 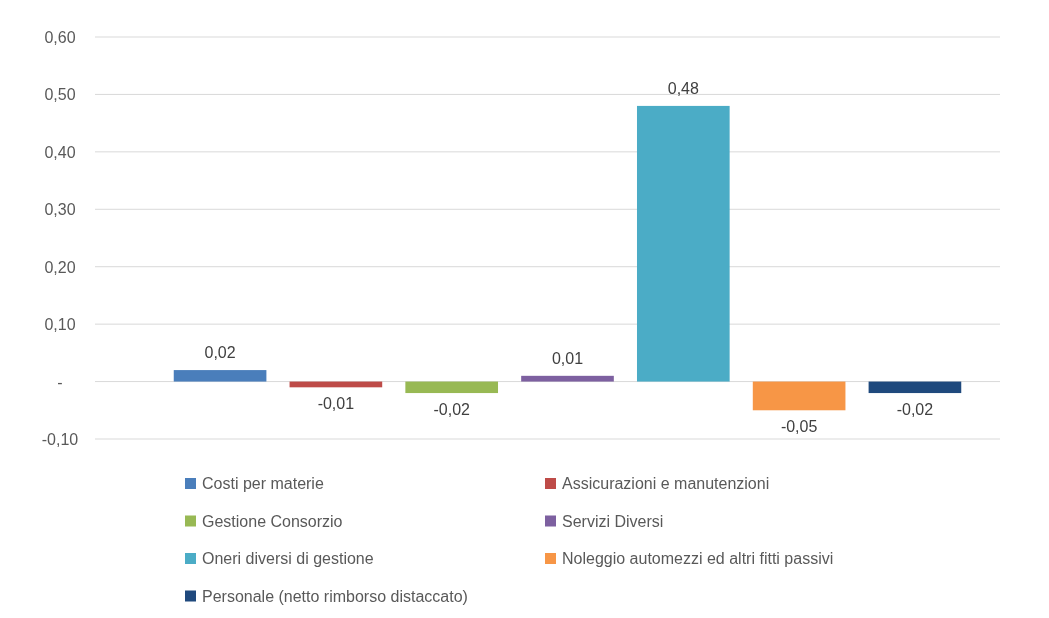 I want to click on data-label: 0,02, so click(x=220, y=353).